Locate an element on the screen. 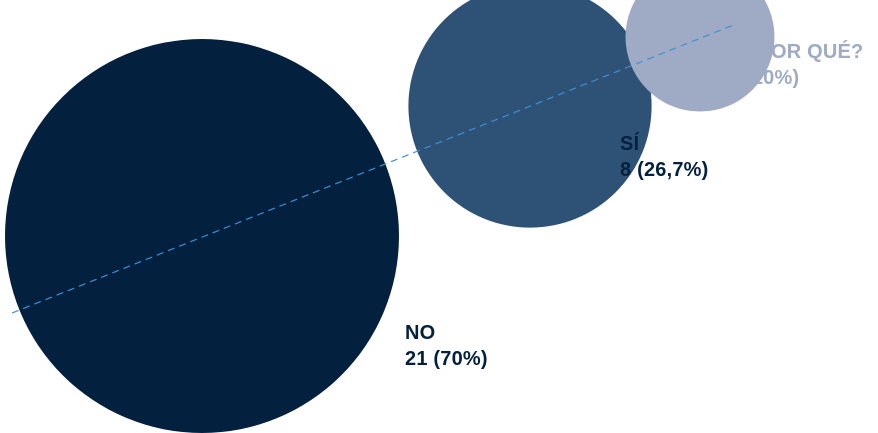 The width and height of the screenshot is (878, 433). label-porque: ¿POR QUÉ? (10%) is located at coordinates (804, 65).